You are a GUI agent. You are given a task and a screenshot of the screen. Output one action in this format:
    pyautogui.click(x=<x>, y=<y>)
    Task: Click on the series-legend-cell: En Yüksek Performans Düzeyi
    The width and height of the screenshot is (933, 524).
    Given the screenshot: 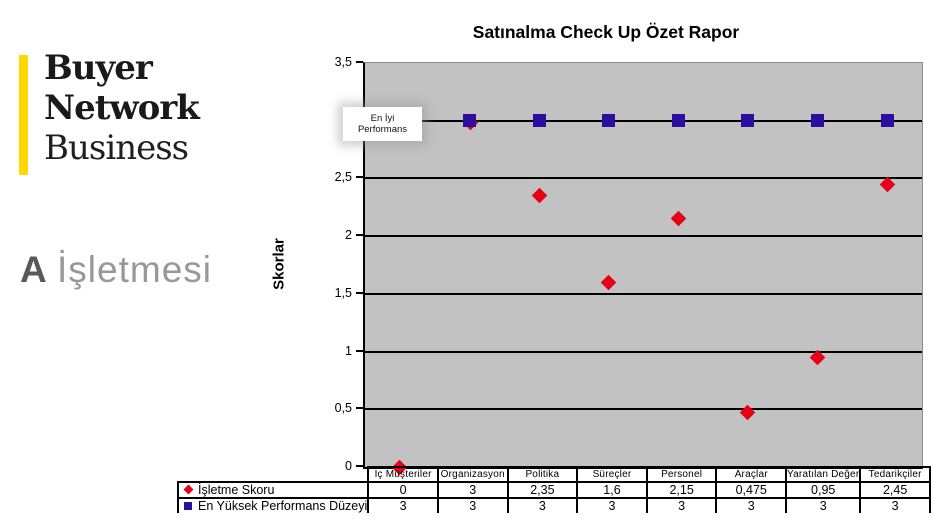 What is the action you would take?
    pyautogui.click(x=273, y=505)
    